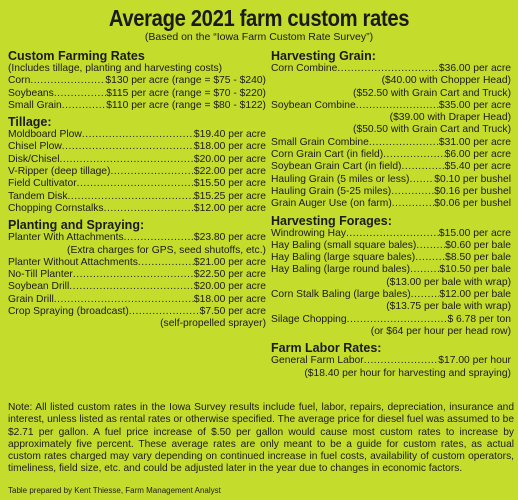 This screenshot has width=518, height=500. Describe the element at coordinates (229, 208) in the screenshot. I see `rate-value: $12.00 per acre` at that location.